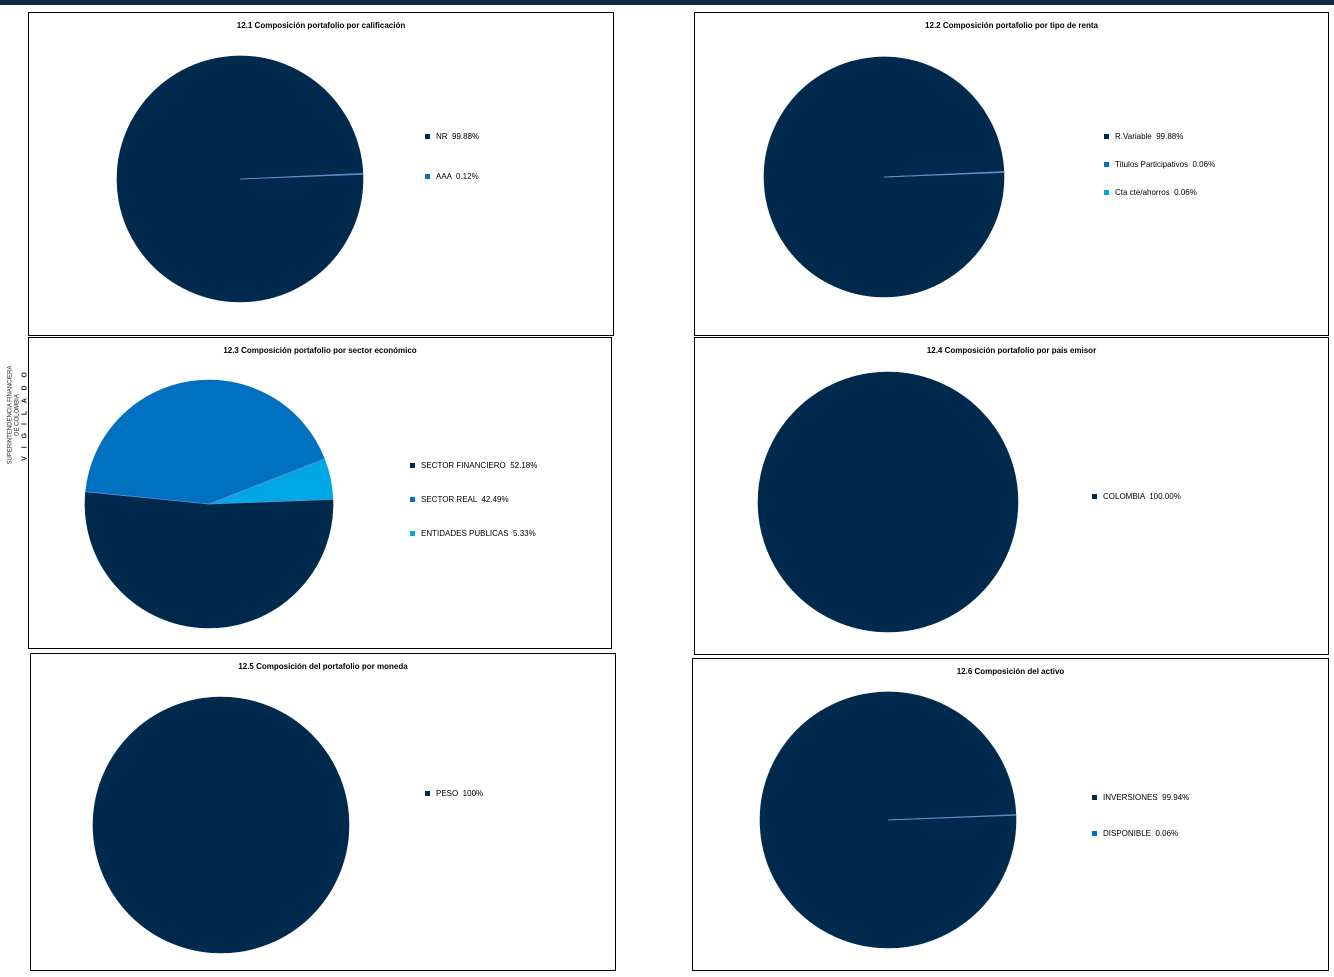  I want to click on legend-label: AAA 0.12%, so click(457, 176).